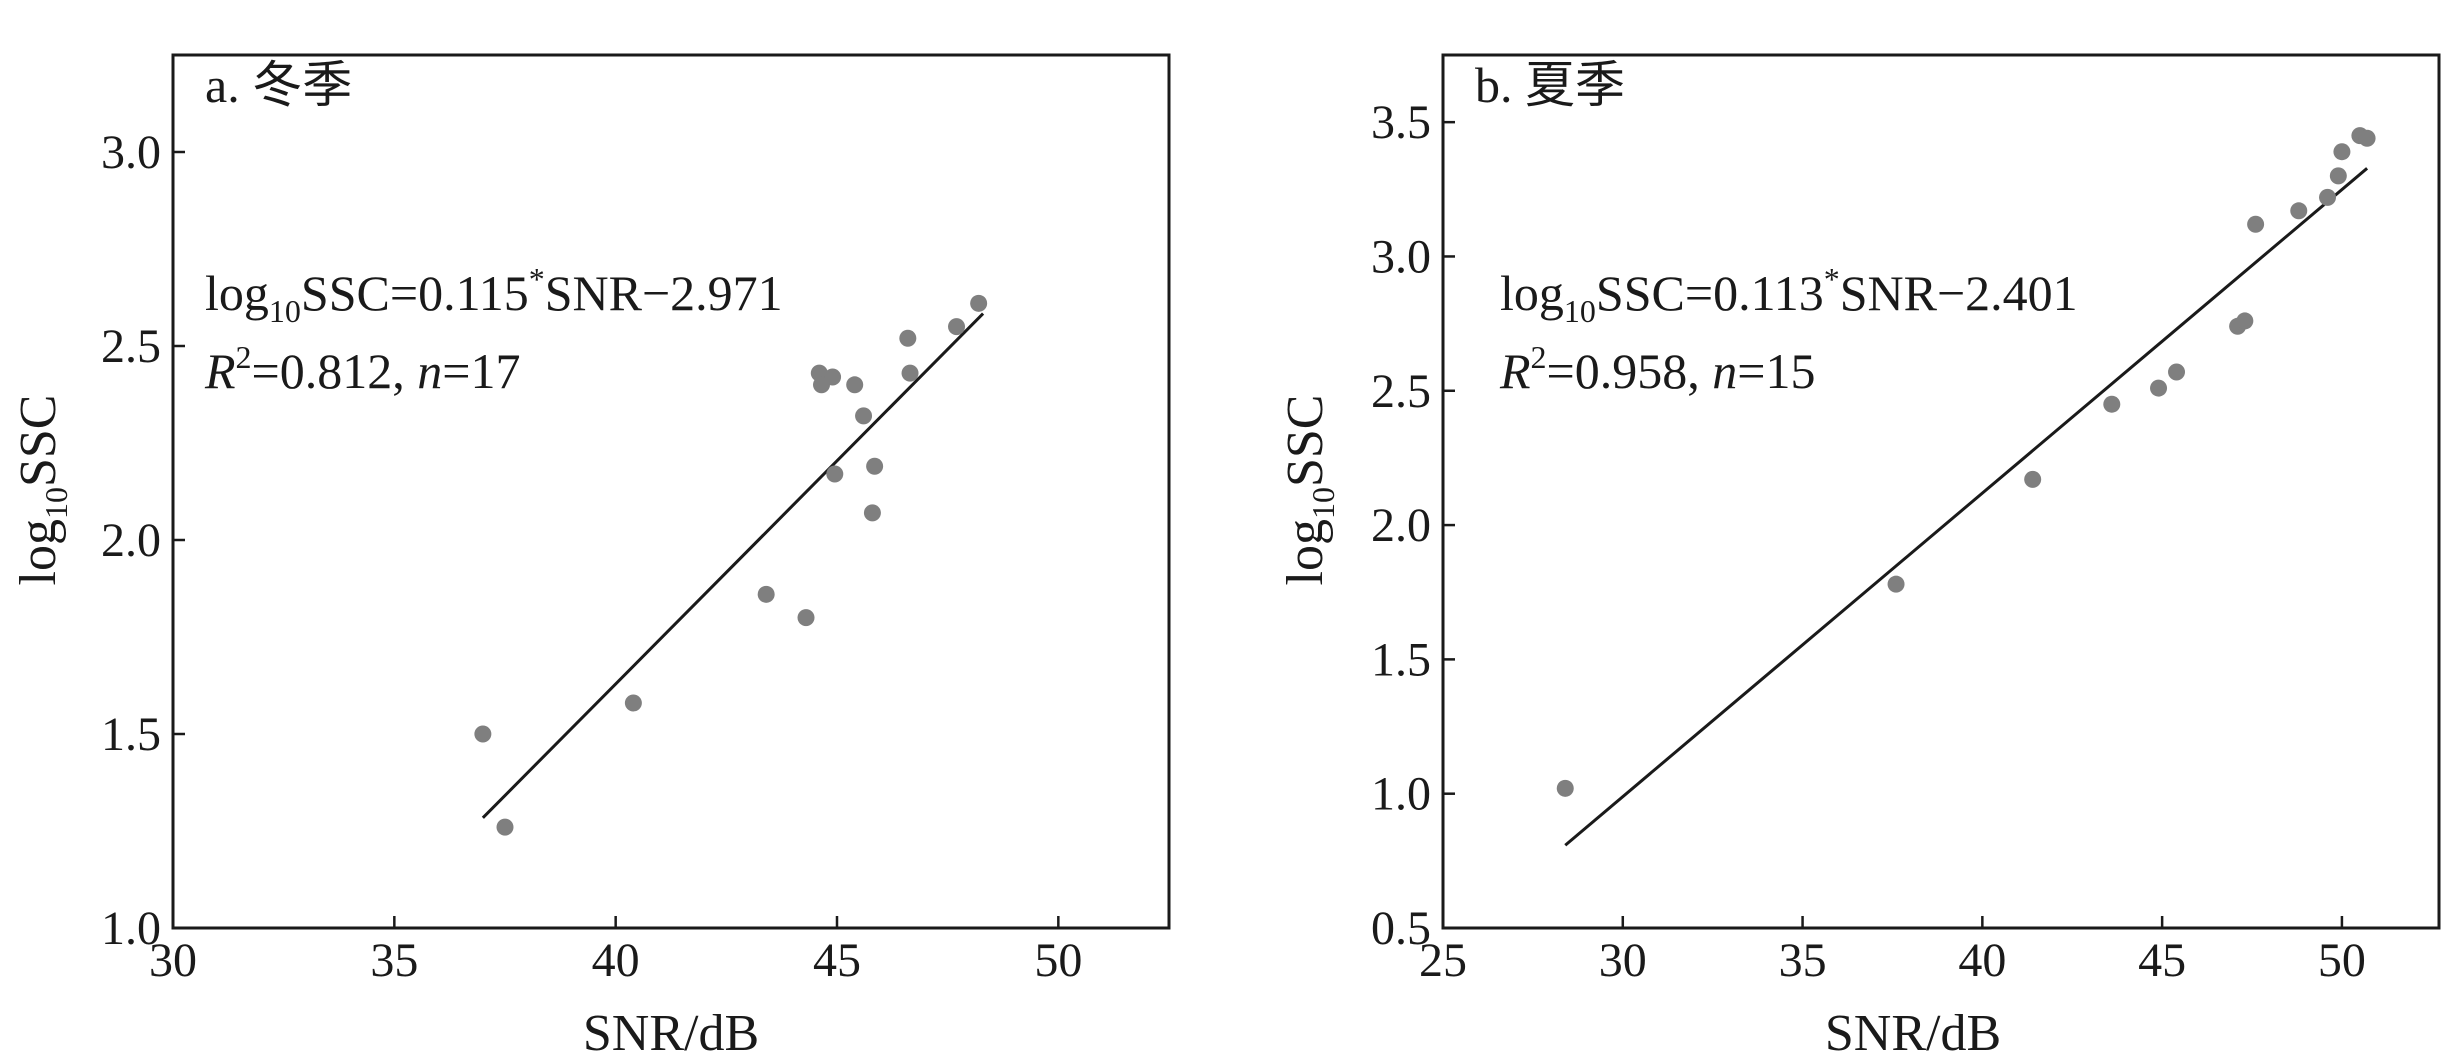 This screenshot has width=2461, height=1060. Describe the element at coordinates (1550, 85) in the screenshot. I see `panel-label-b: b. 夏季` at that location.